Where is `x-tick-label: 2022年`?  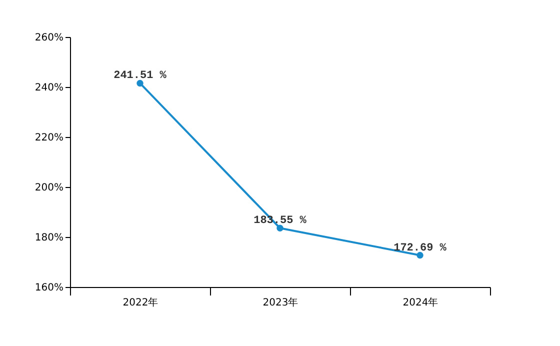 x-tick-label: 2022年 is located at coordinates (140, 302).